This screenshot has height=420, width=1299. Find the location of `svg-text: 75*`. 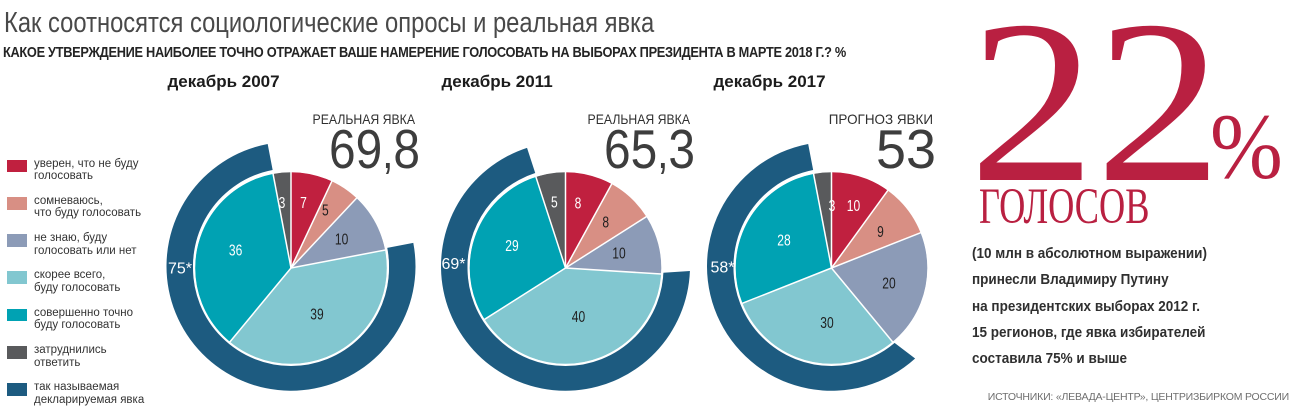

svg-text: 75* is located at coordinates (180, 269).